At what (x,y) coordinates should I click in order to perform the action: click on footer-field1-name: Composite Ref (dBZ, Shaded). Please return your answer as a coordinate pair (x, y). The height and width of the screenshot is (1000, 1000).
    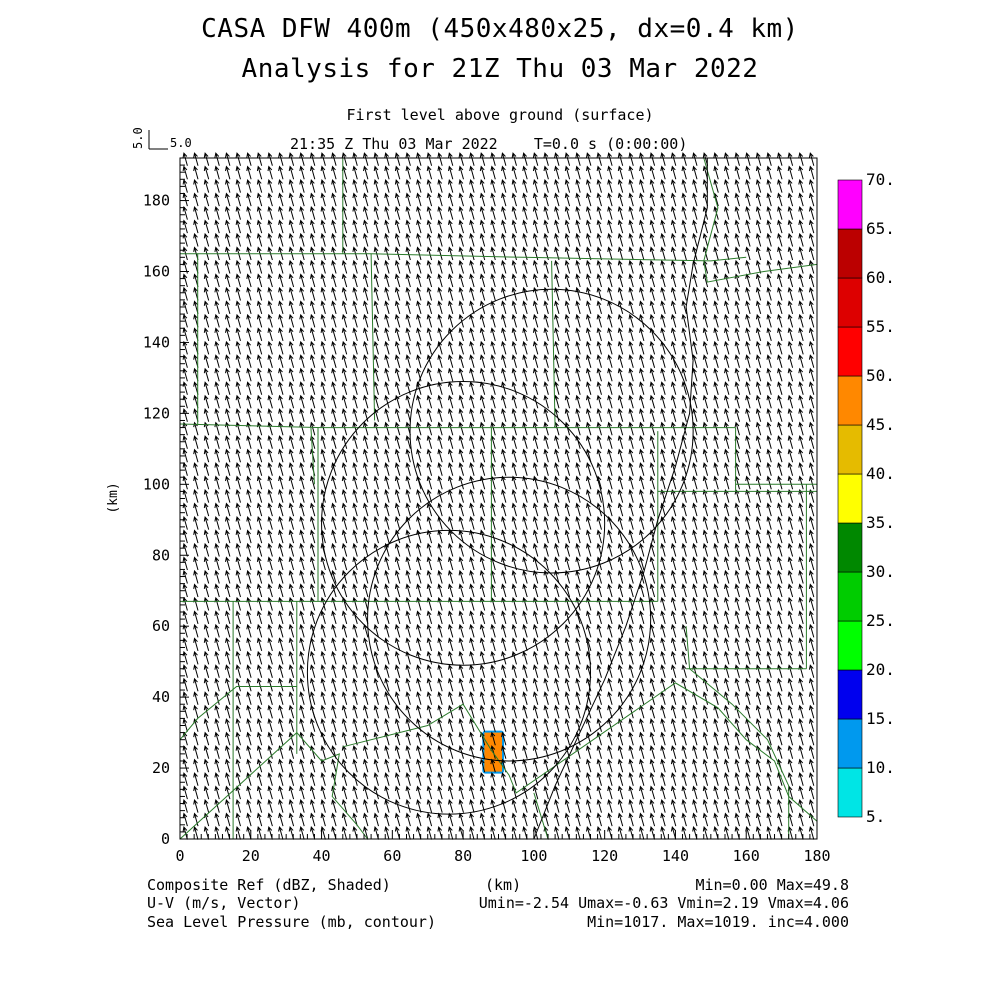
    Looking at the image, I should click on (269, 885).